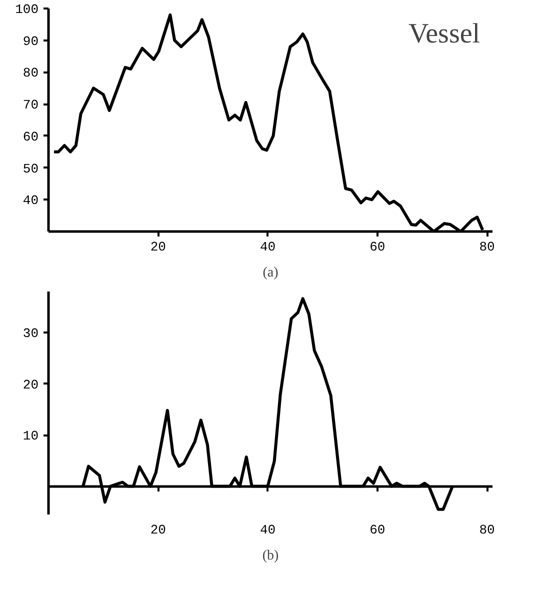 The image size is (534, 591). What do you see at coordinates (444, 34) in the screenshot?
I see `annotation: Vessel` at bounding box center [444, 34].